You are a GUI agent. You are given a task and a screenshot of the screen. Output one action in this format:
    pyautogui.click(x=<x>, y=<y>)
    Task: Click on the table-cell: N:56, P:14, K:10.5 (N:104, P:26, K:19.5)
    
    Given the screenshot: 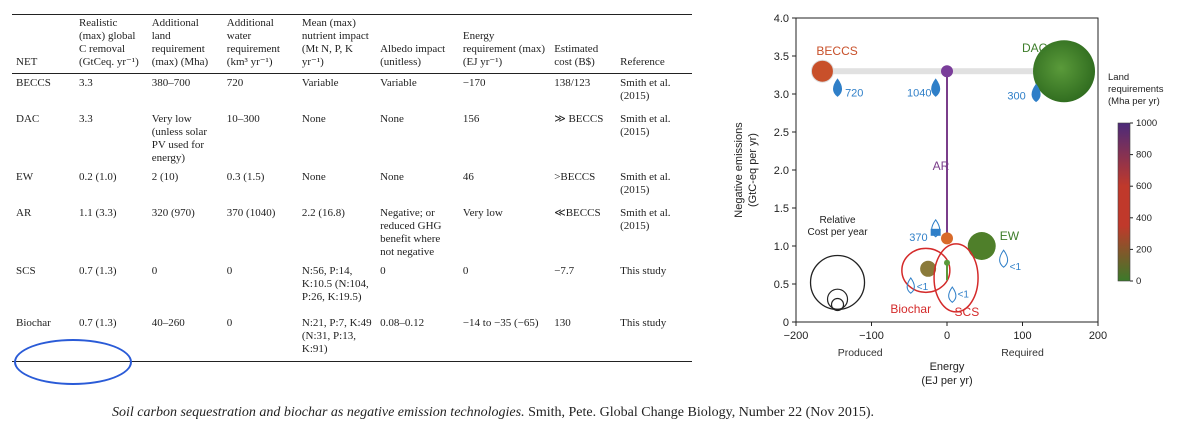 What is the action you would take?
    pyautogui.click(x=335, y=283)
    